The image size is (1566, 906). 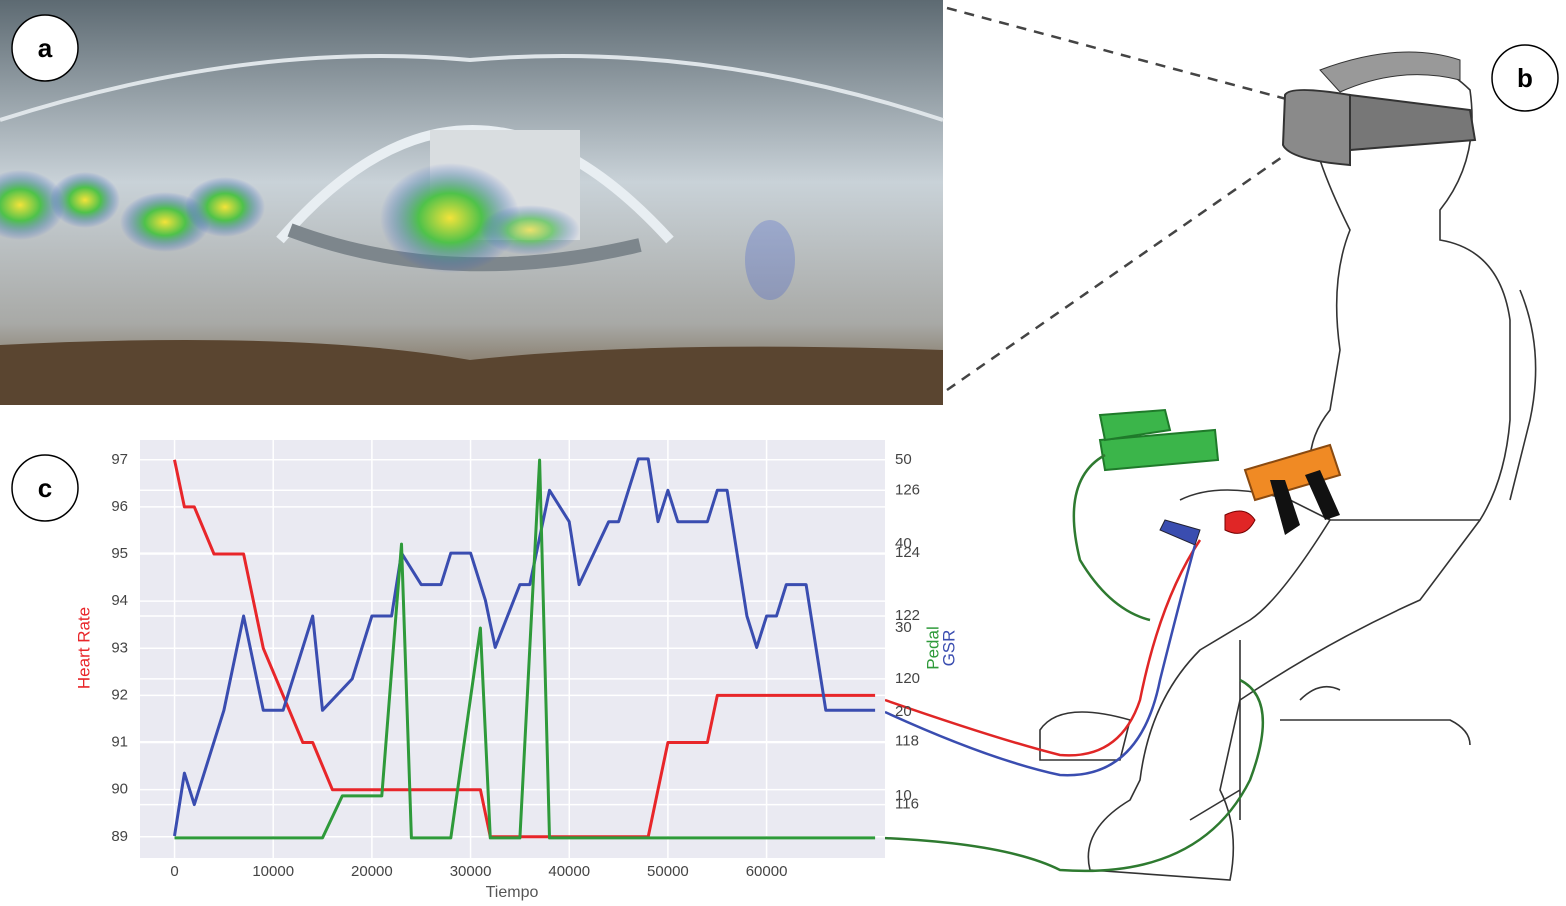 I want to click on y-tick-label: 94, so click(x=119, y=600).